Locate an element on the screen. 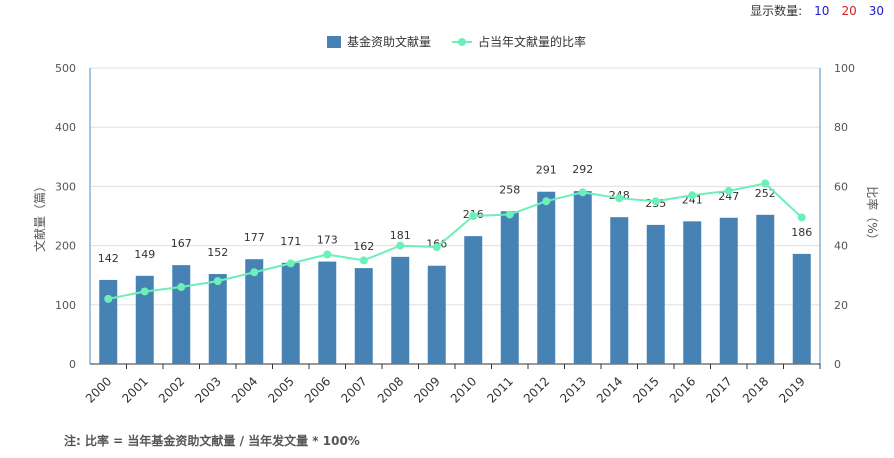 This screenshot has height=458, width=894. display-count-20: 20 is located at coordinates (849, 10).